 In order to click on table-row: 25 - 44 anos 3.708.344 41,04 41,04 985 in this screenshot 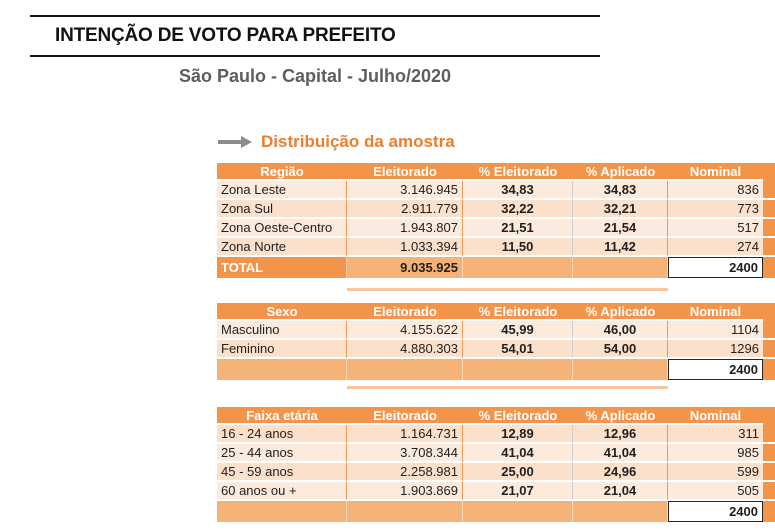, I will do `click(496, 453)`.